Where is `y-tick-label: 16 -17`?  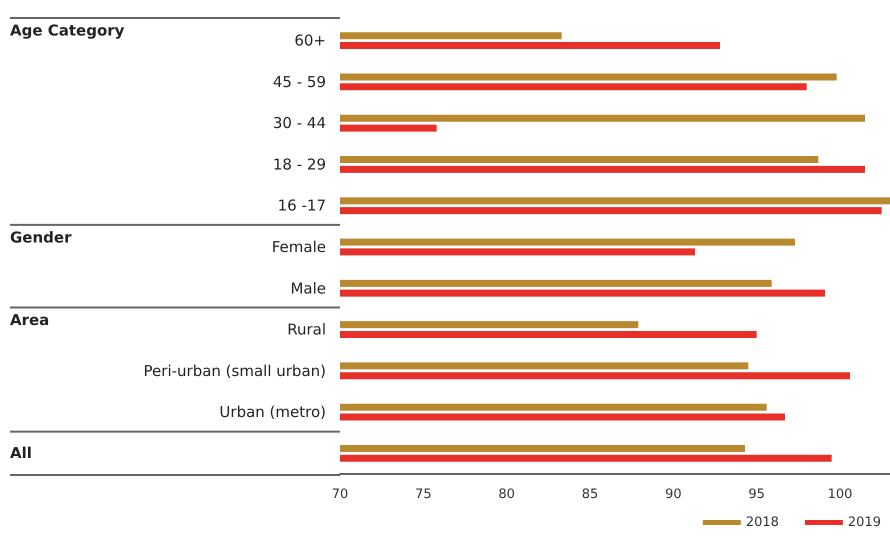 y-tick-label: 16 -17 is located at coordinates (302, 205).